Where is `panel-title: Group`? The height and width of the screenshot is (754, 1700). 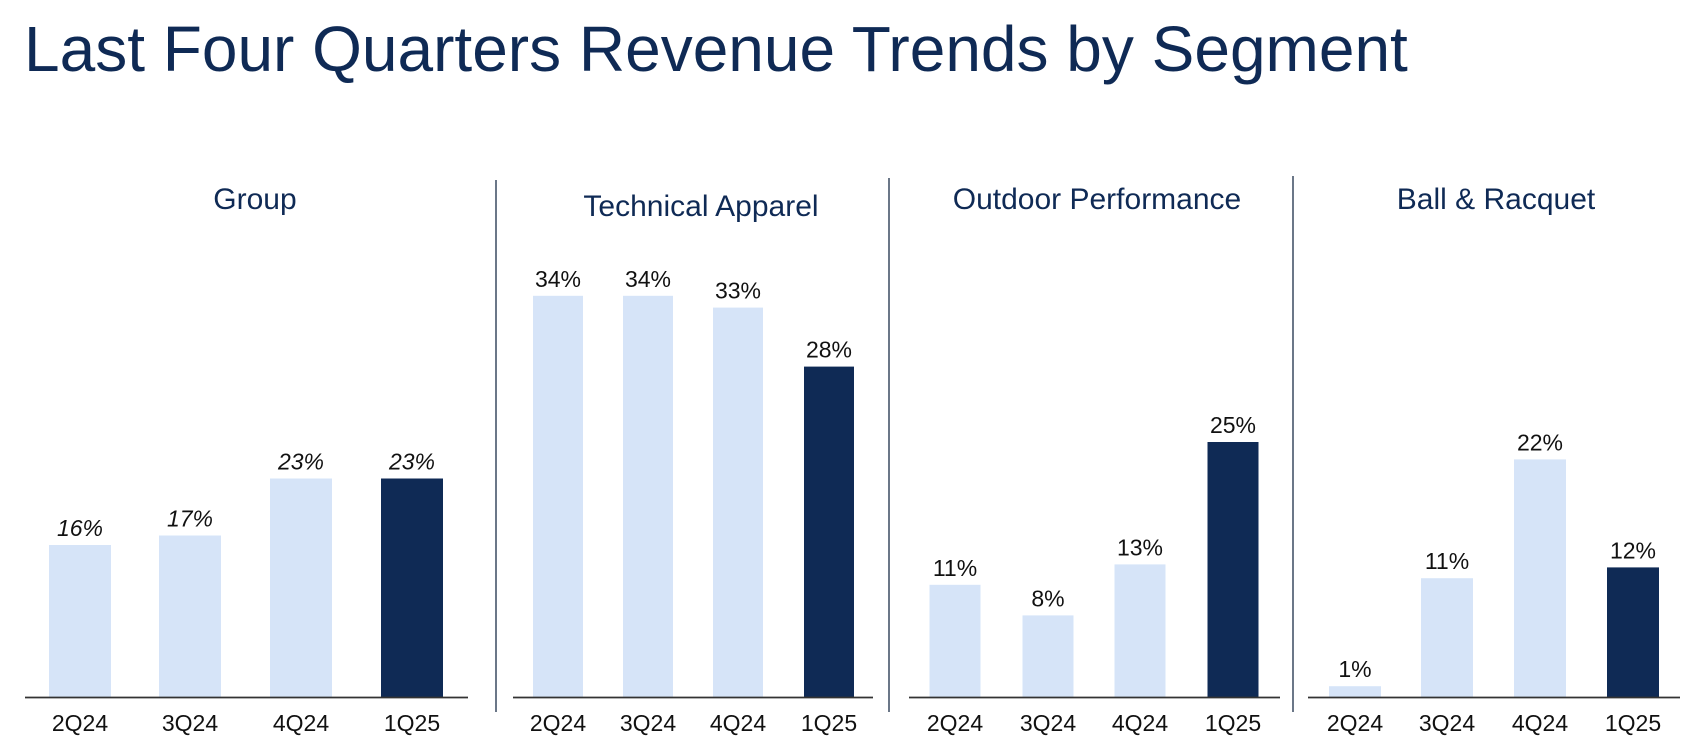 panel-title: Group is located at coordinates (254, 199).